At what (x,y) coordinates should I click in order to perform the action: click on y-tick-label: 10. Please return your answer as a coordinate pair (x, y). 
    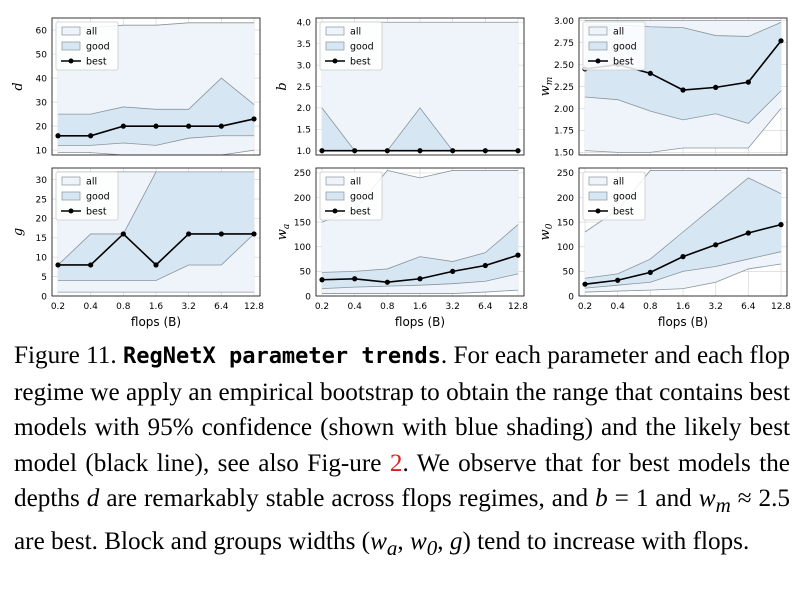
    Looking at the image, I should click on (42, 259).